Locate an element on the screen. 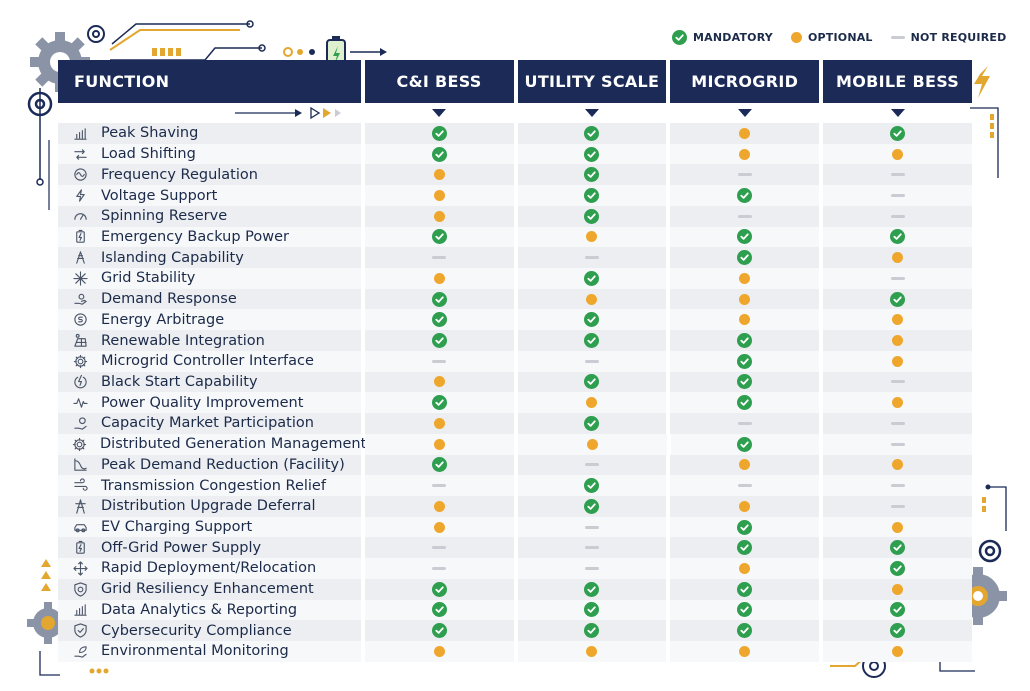 Image resolution: width=1030 pixels, height=691 pixels. header-microgrid: MICROGRID is located at coordinates (745, 81).